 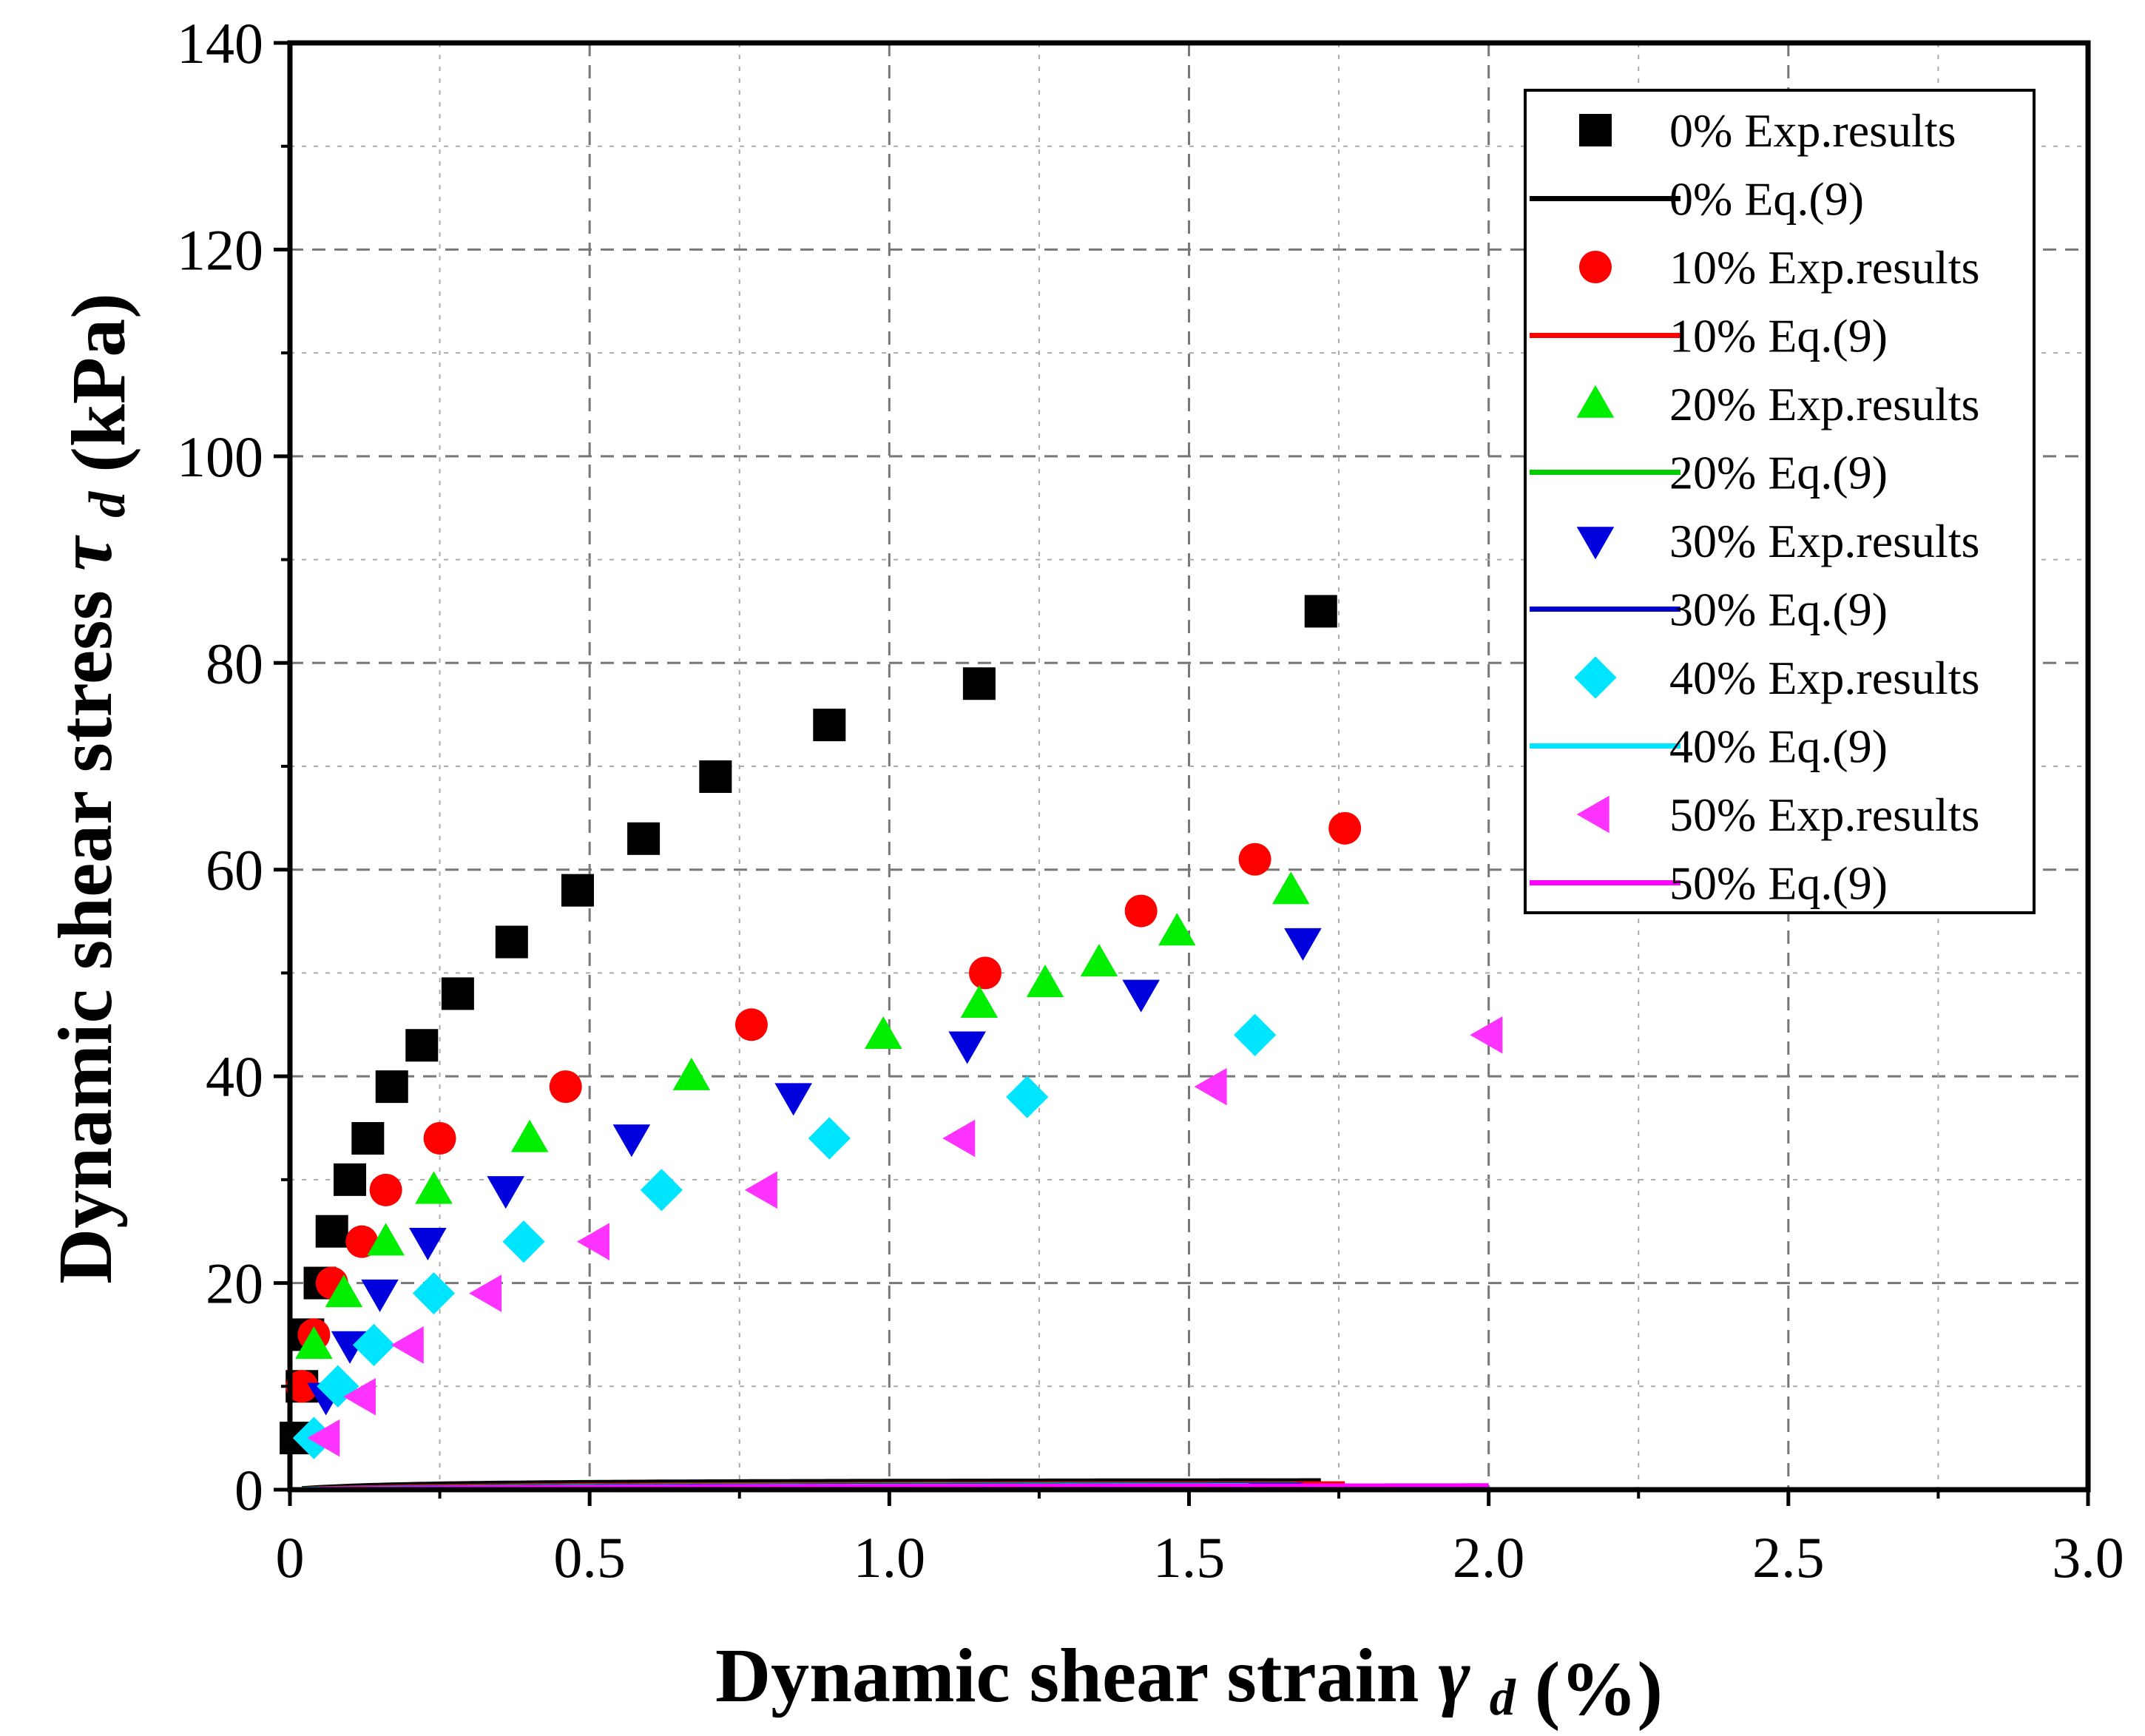 I want to click on svg-text:Dynamic shear strain: Dynamic shear strain γ d (%), so click(x=1189, y=1682).